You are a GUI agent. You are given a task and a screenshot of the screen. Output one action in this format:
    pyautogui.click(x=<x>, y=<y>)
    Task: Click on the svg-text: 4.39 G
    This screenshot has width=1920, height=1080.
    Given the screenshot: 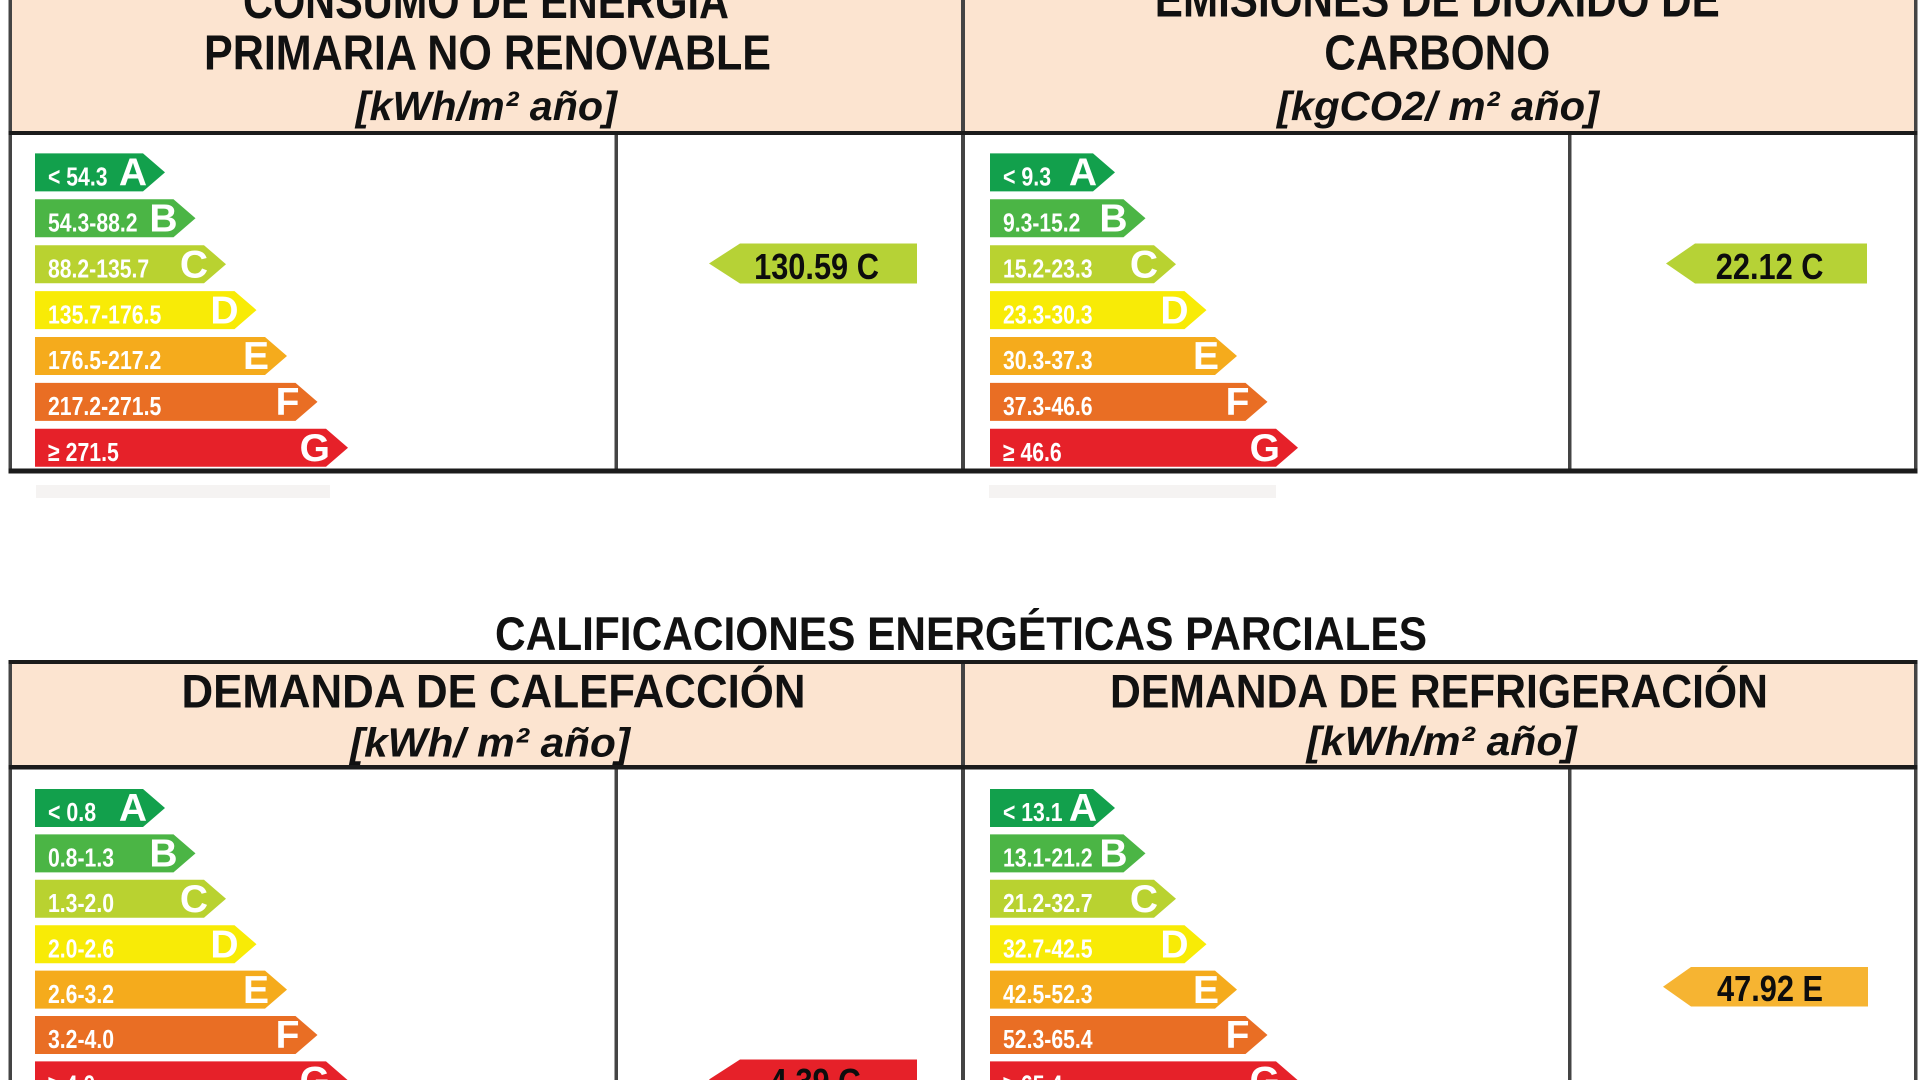 What is the action you would take?
    pyautogui.click(x=816, y=1070)
    